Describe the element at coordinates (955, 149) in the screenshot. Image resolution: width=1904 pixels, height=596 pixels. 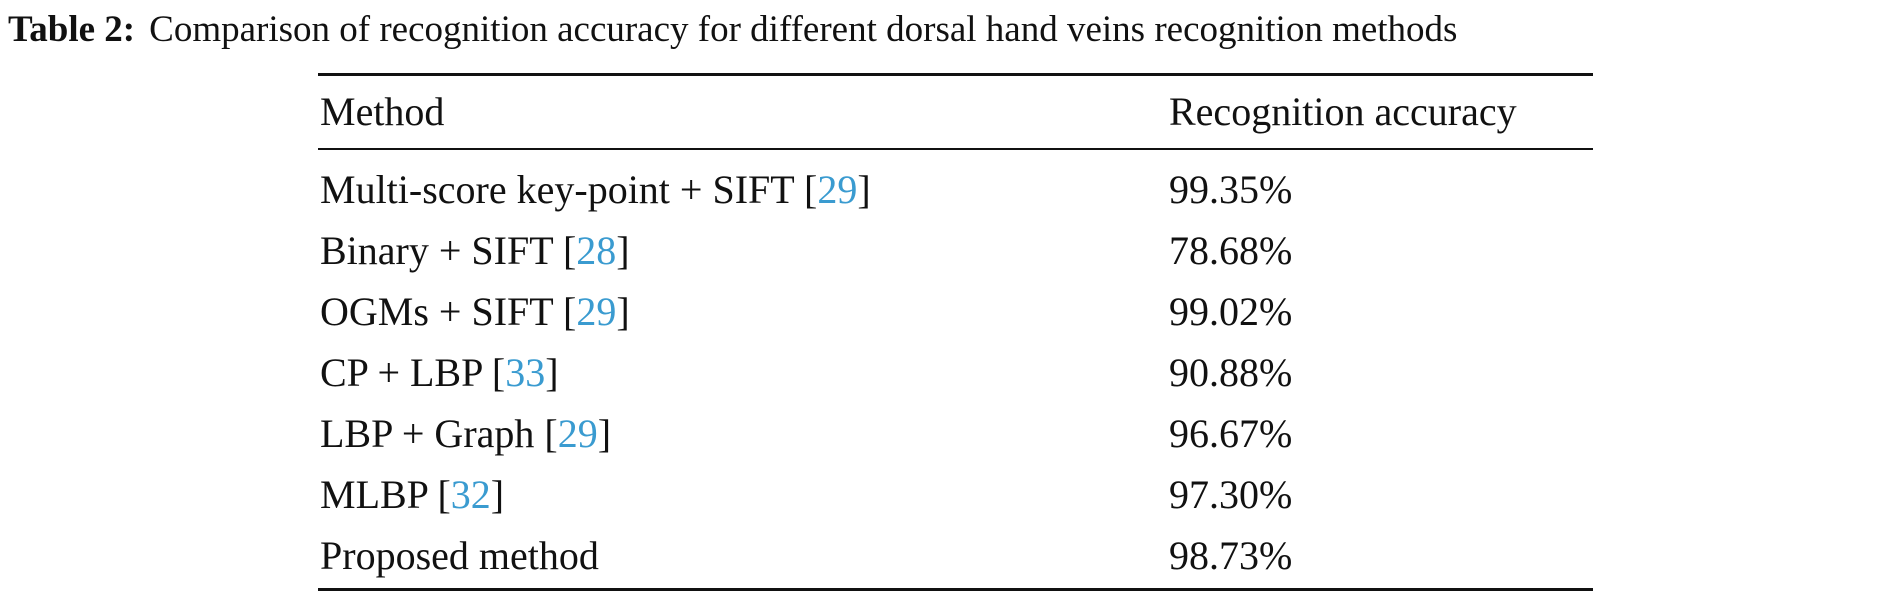
I see `header-rule` at that location.